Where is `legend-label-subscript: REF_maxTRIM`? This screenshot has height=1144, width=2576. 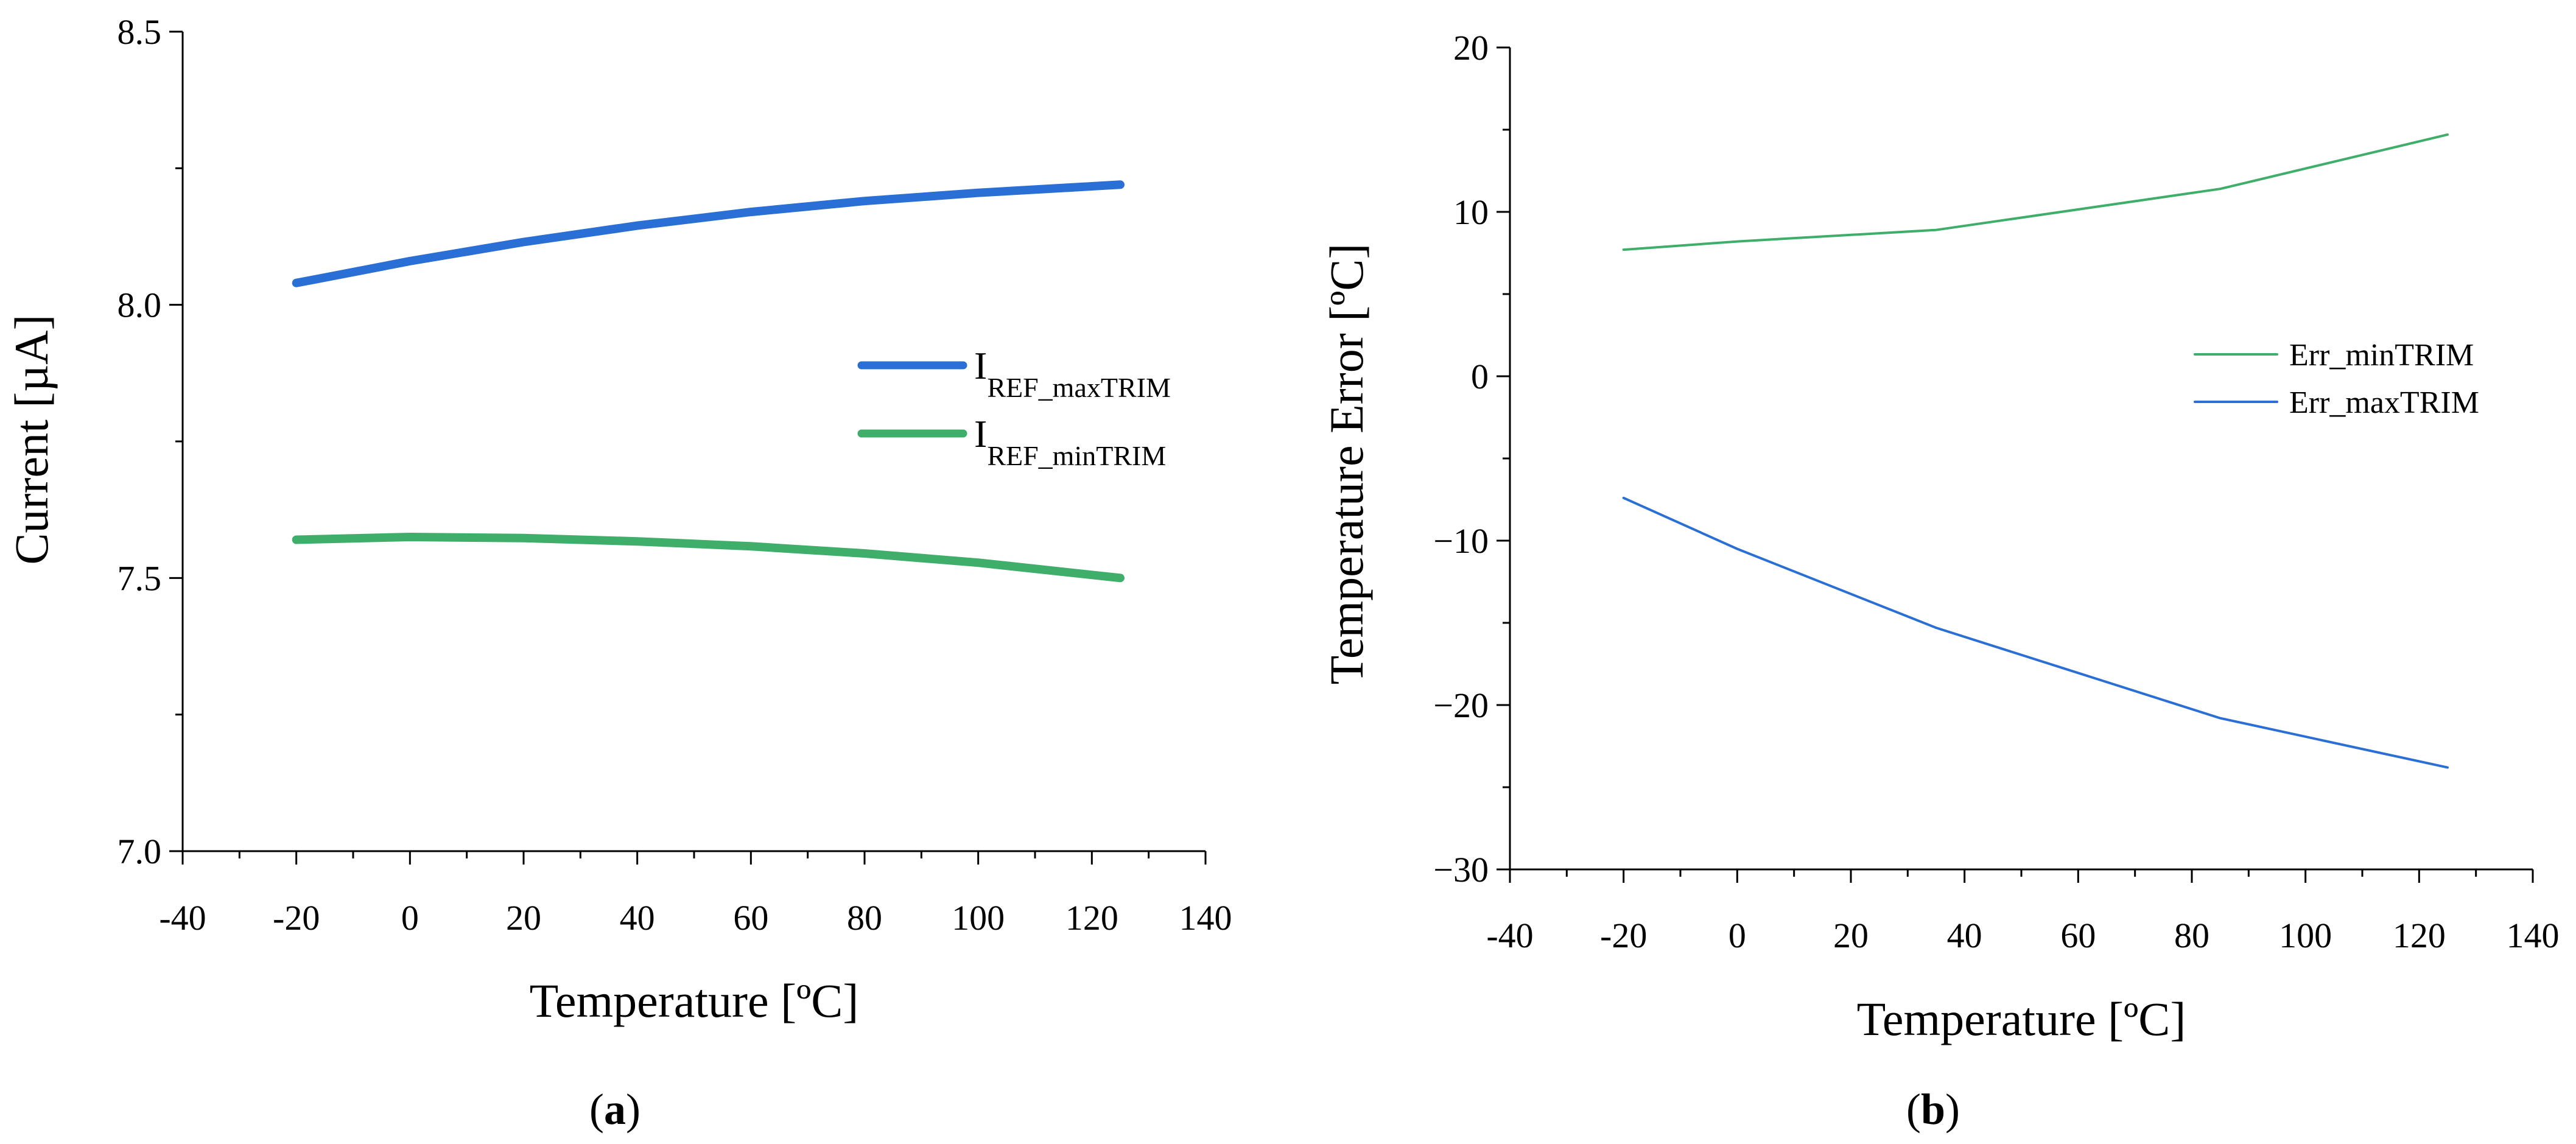 legend-label-subscript: REF_maxTRIM is located at coordinates (1079, 387).